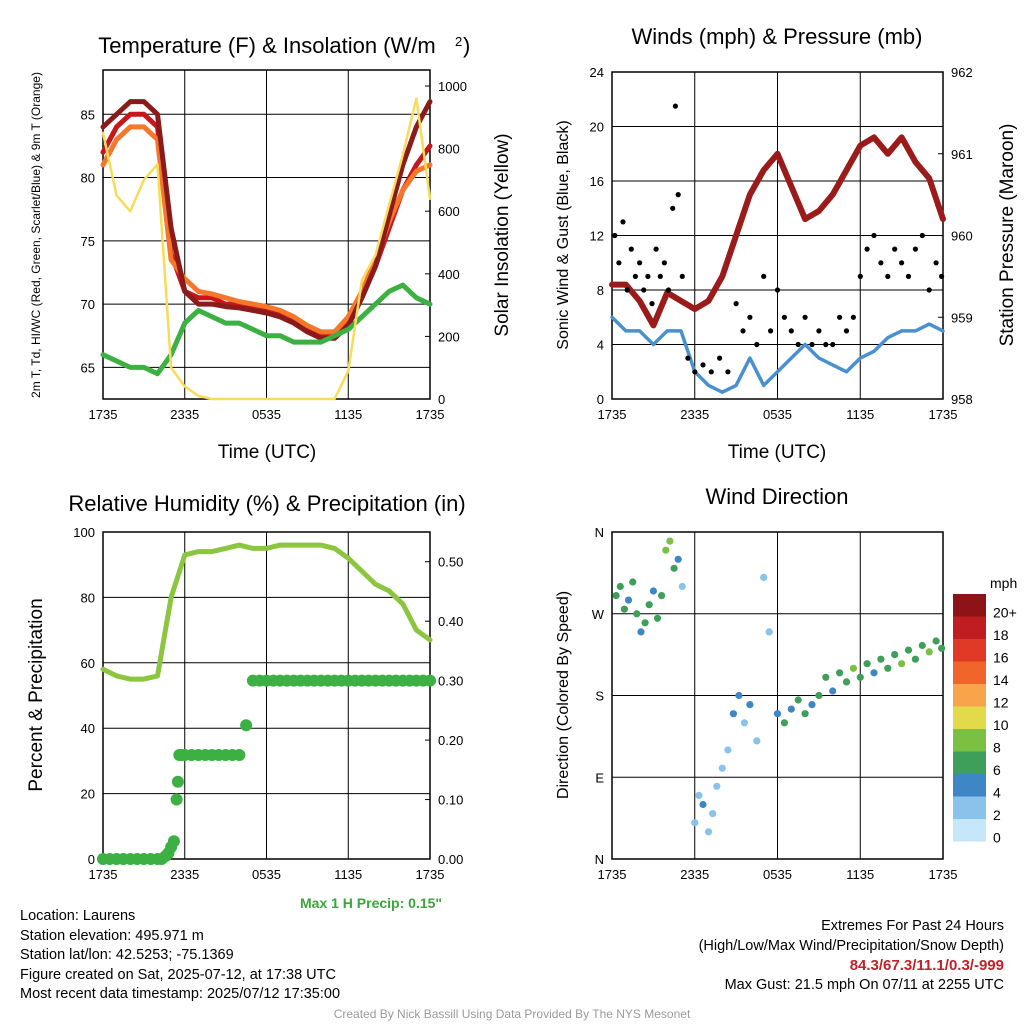 This screenshot has height=1024, width=1024. What do you see at coordinates (777, 354) in the screenshot?
I see `winds-series-line-sonicwind` at bounding box center [777, 354].